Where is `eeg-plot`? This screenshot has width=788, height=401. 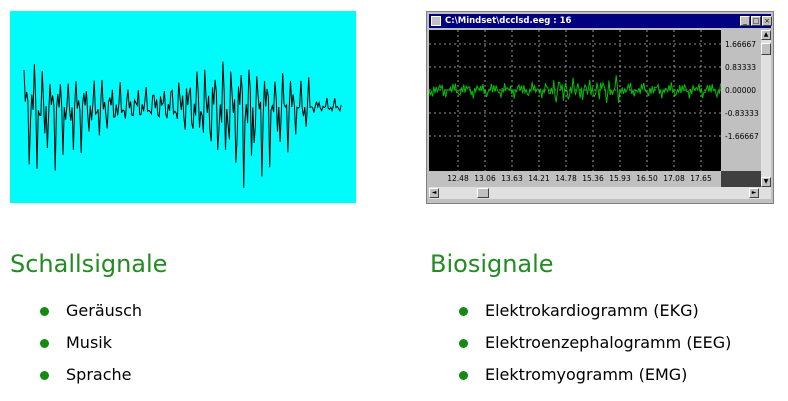
eeg-plot is located at coordinates (575, 100).